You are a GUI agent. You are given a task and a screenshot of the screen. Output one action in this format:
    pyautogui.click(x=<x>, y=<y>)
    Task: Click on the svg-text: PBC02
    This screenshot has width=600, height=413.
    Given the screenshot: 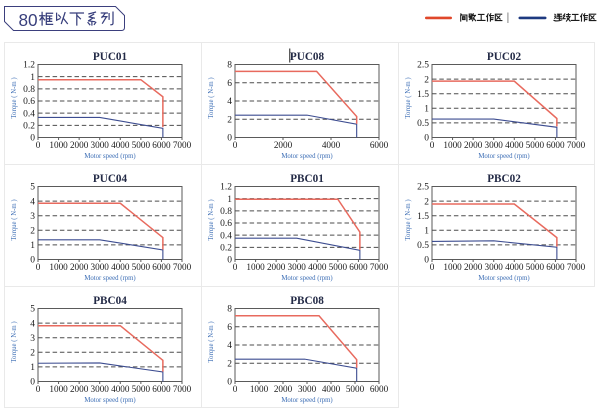 What is the action you would take?
    pyautogui.click(x=504, y=179)
    